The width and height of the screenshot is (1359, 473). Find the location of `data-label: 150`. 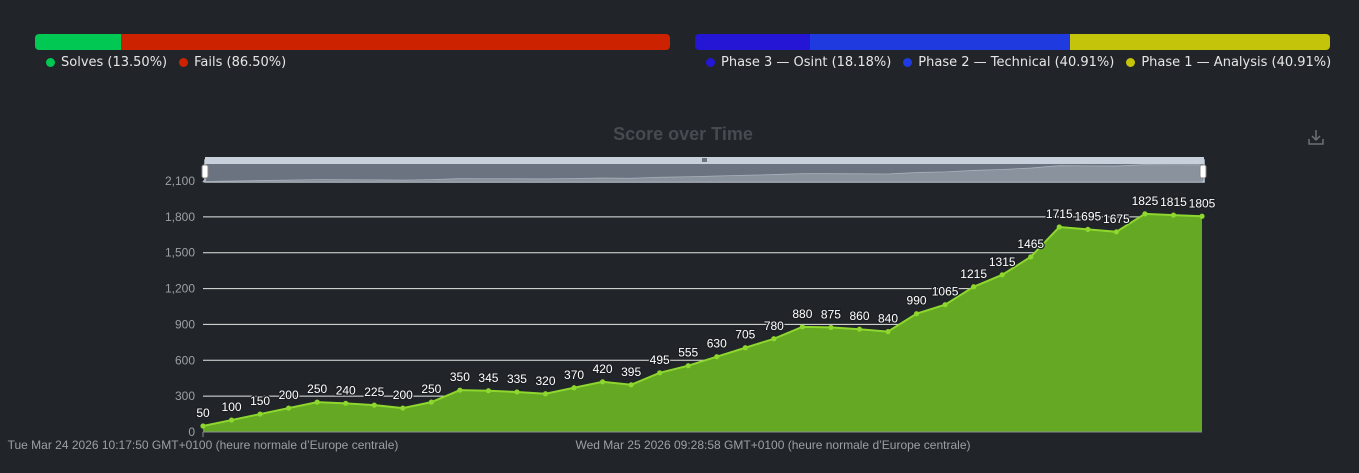

data-label: 150 is located at coordinates (260, 401).